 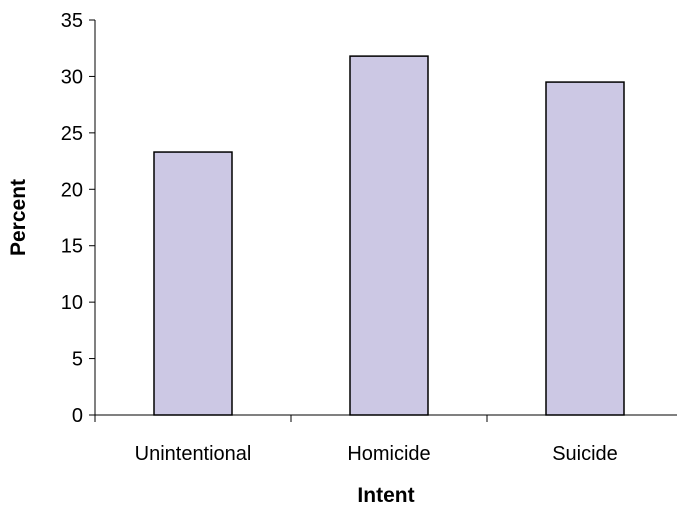 What do you see at coordinates (18, 217) in the screenshot?
I see `y-axis-title: Percent` at bounding box center [18, 217].